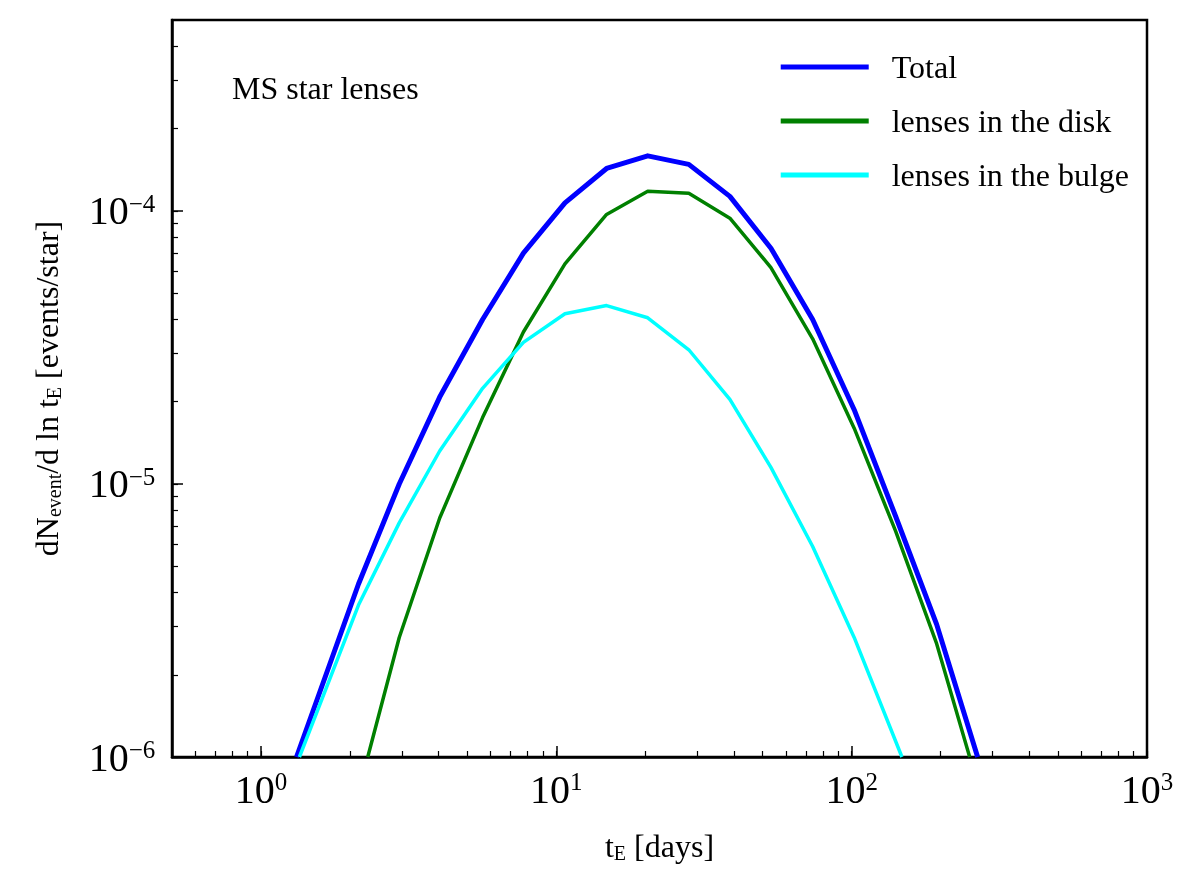  Describe the element at coordinates (1001, 121) in the screenshot. I see `legend-label: lenses in the disk` at that location.